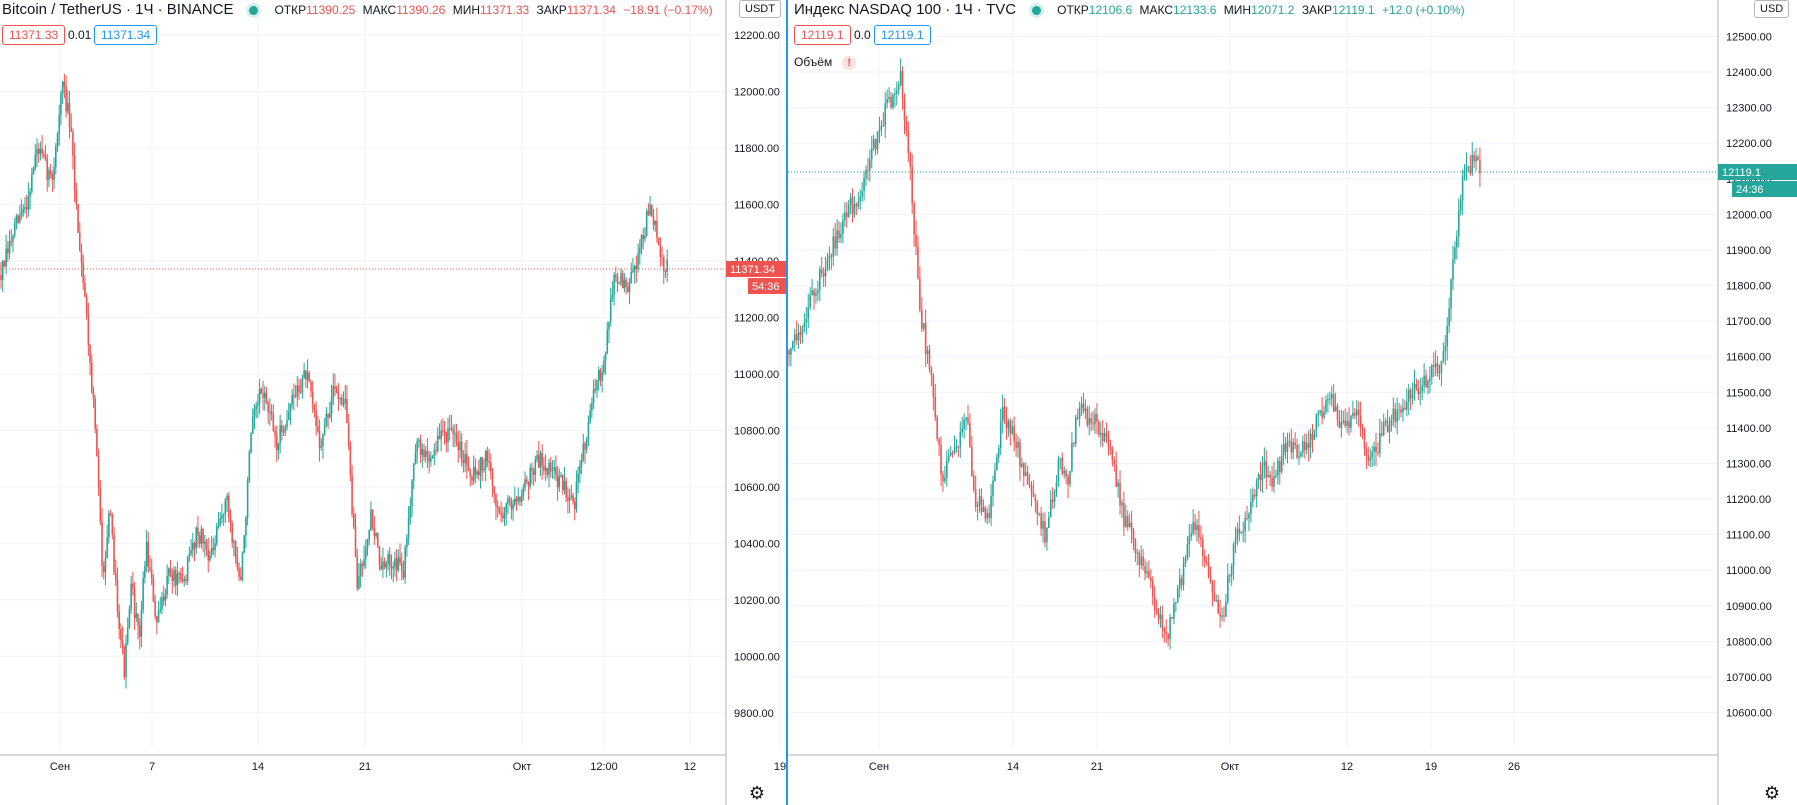  I want to click on y-tick-label: 10400.00, so click(757, 544).